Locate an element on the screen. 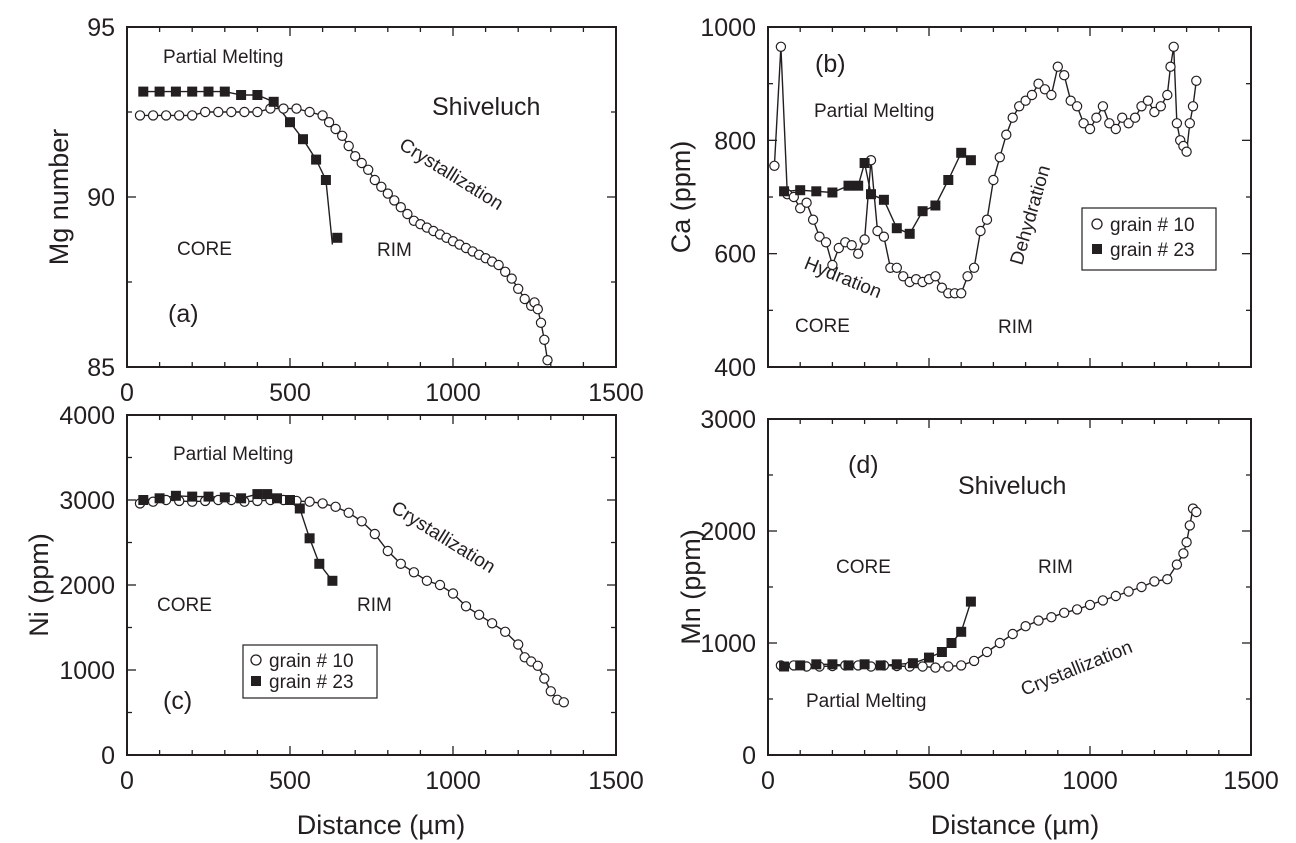 This screenshot has height=843, width=1296. panel-a-y-tick-label: 85 is located at coordinates (101, 368).